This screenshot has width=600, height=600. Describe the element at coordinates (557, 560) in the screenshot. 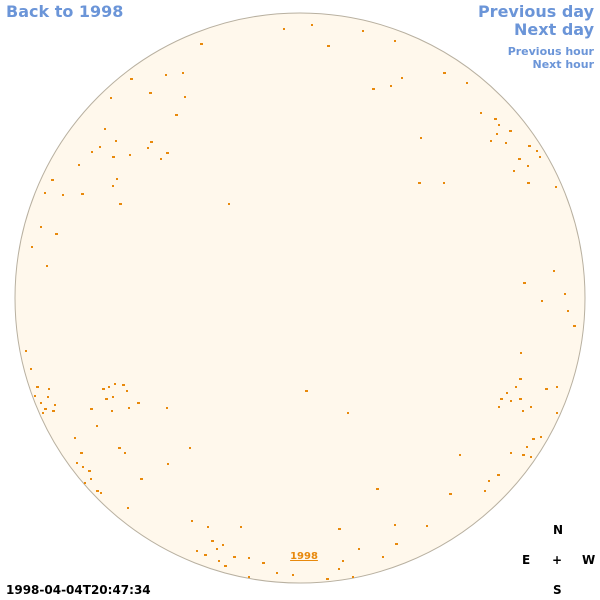

I see `compass-center: +` at that location.